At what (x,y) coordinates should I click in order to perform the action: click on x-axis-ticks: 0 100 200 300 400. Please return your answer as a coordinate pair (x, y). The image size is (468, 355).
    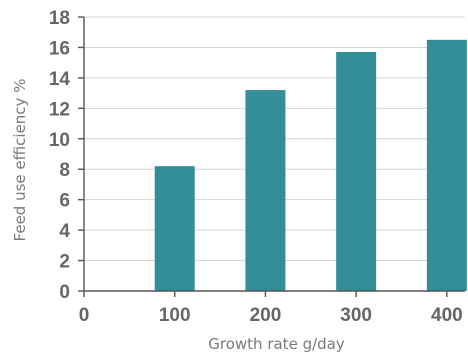
    Looking at the image, I should click on (271, 308).